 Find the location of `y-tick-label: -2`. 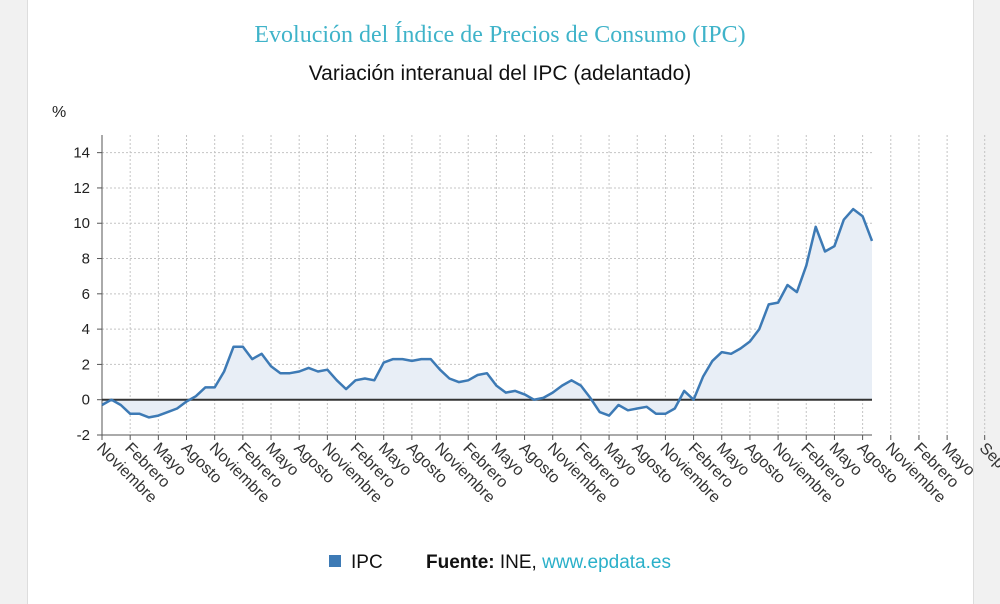

y-tick-label: -2 is located at coordinates (83, 435).